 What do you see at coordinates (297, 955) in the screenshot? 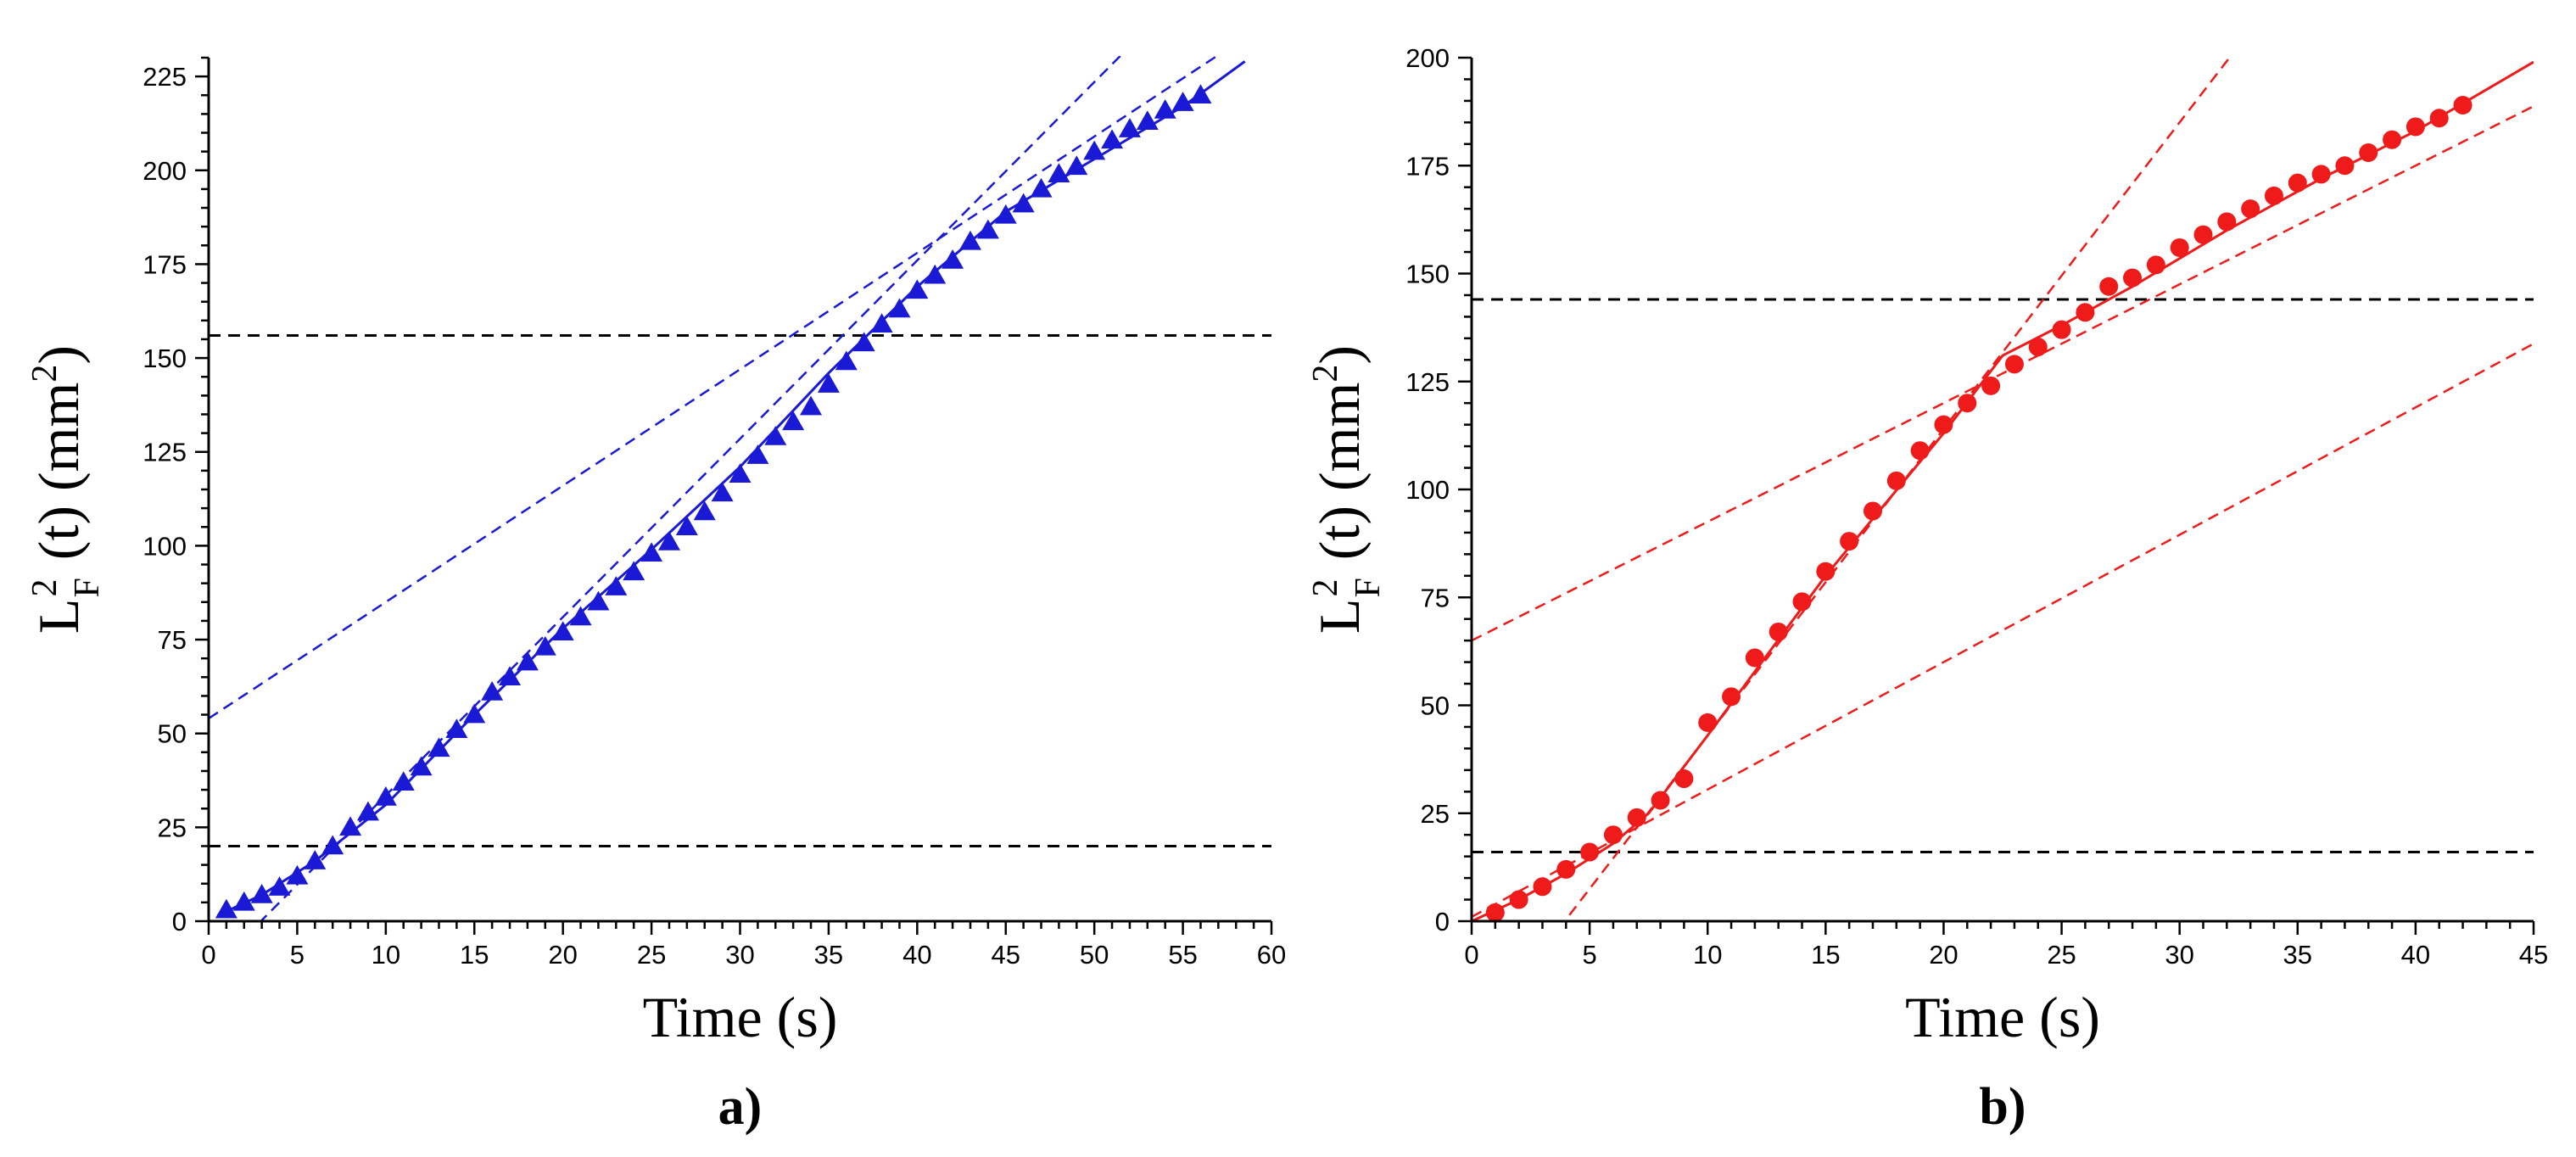
I see `x-tick-label: 5` at bounding box center [297, 955].